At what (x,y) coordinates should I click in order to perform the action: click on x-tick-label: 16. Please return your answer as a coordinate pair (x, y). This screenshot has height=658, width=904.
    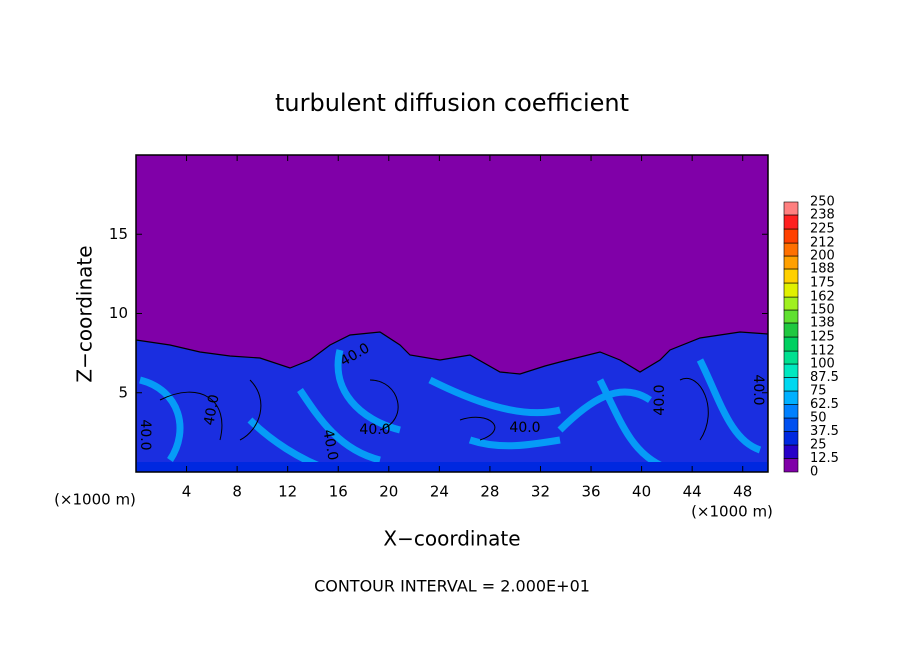
    Looking at the image, I should click on (338, 492).